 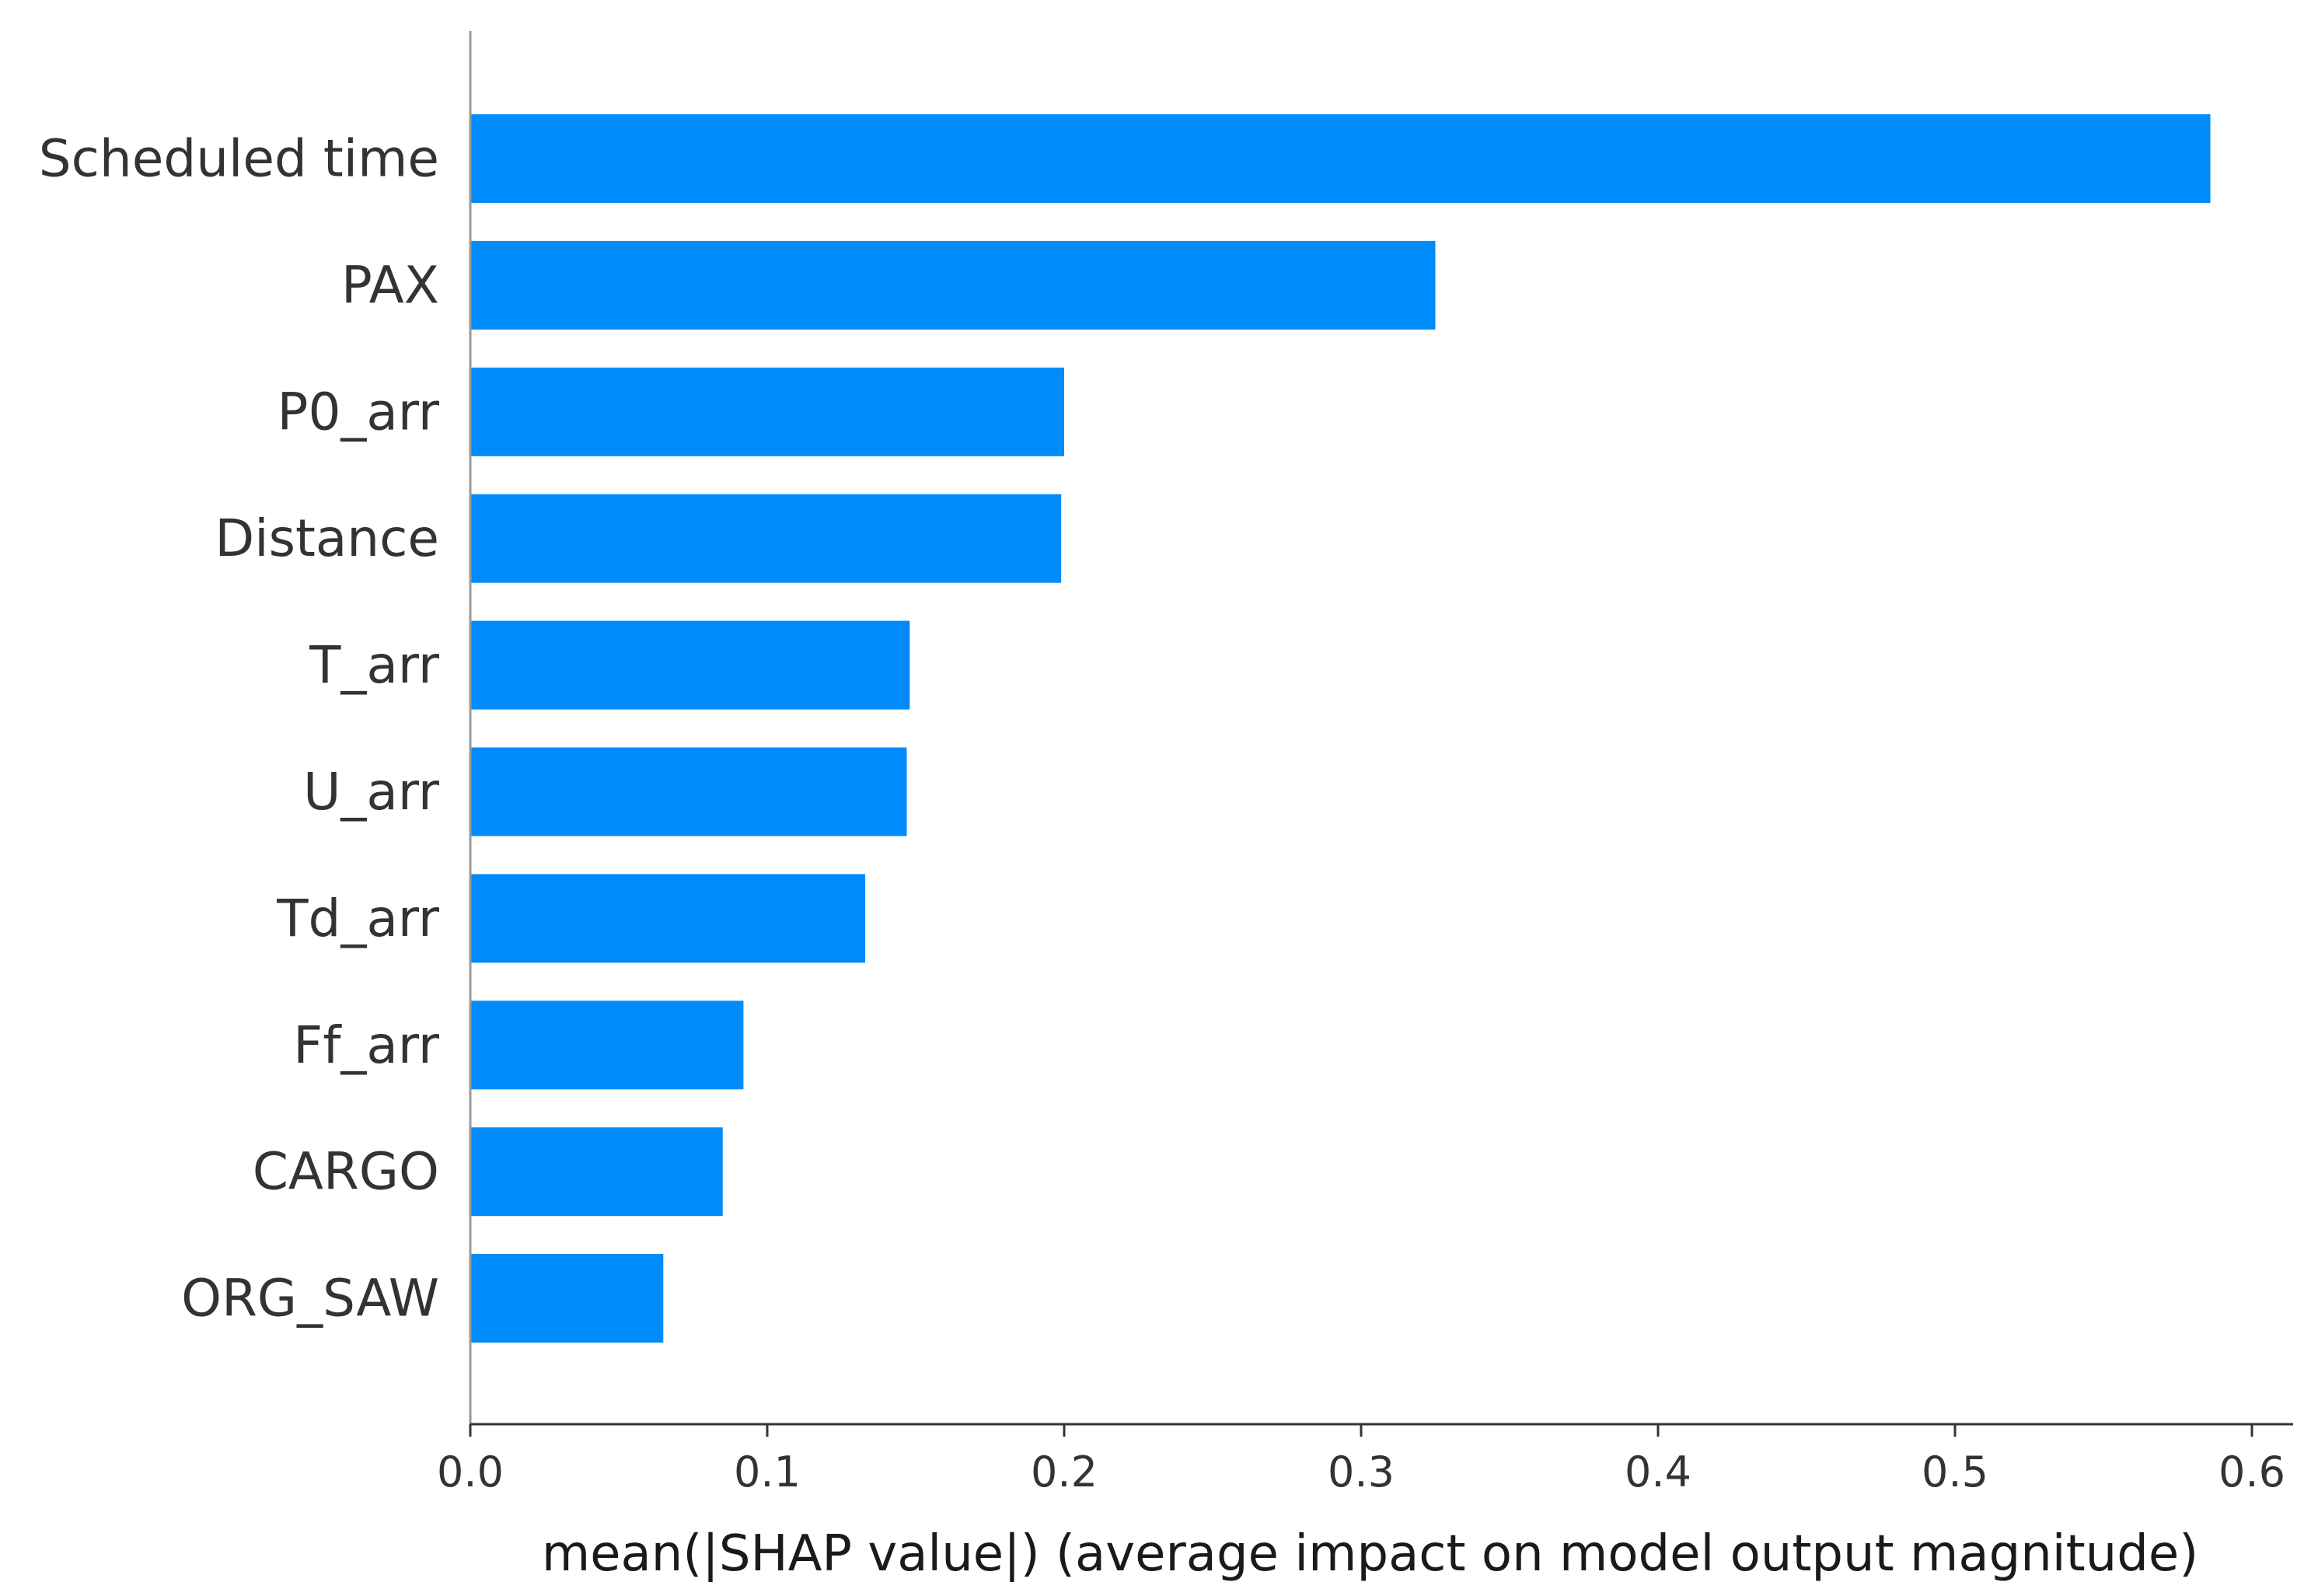 What do you see at coordinates (596, 1172) in the screenshot?
I see `bar-cargo` at bounding box center [596, 1172].